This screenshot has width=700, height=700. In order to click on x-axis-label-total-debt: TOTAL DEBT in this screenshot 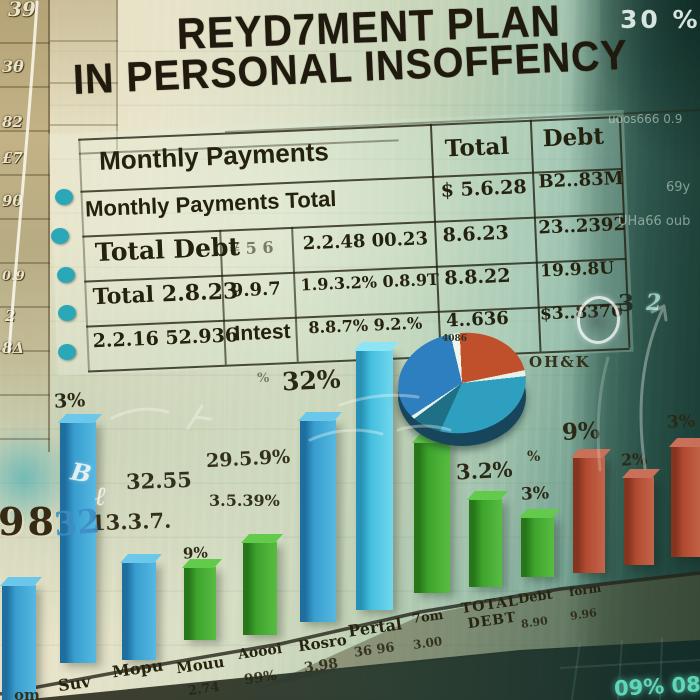, I will do `click(490, 613)`.